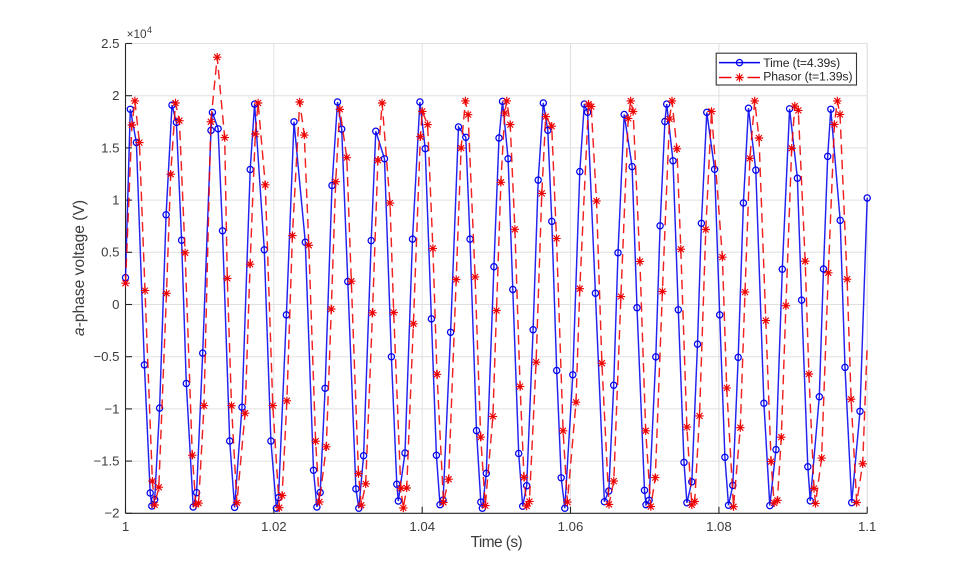  What do you see at coordinates (137, 34) in the screenshot?
I see `svg-text: ×10` at bounding box center [137, 34].